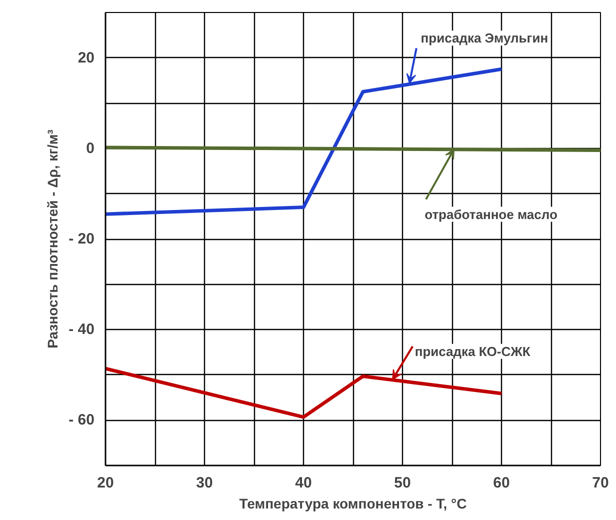 The width and height of the screenshot is (616, 520). Describe the element at coordinates (81, 239) in the screenshot. I see `y-tick-label: - 20` at that location.